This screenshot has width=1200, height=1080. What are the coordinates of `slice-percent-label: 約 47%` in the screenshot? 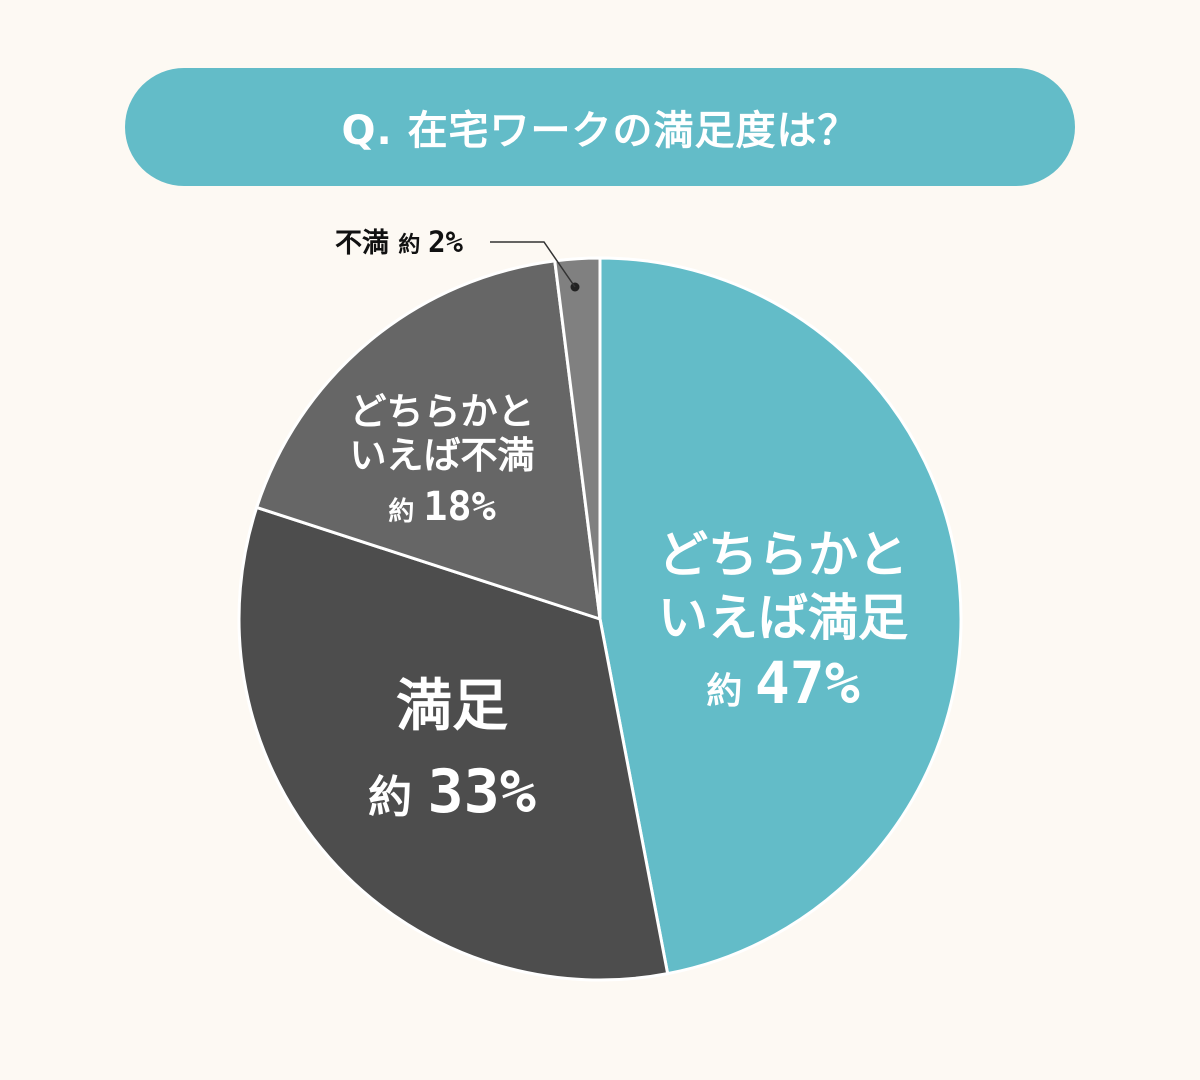 It's located at (782, 683).